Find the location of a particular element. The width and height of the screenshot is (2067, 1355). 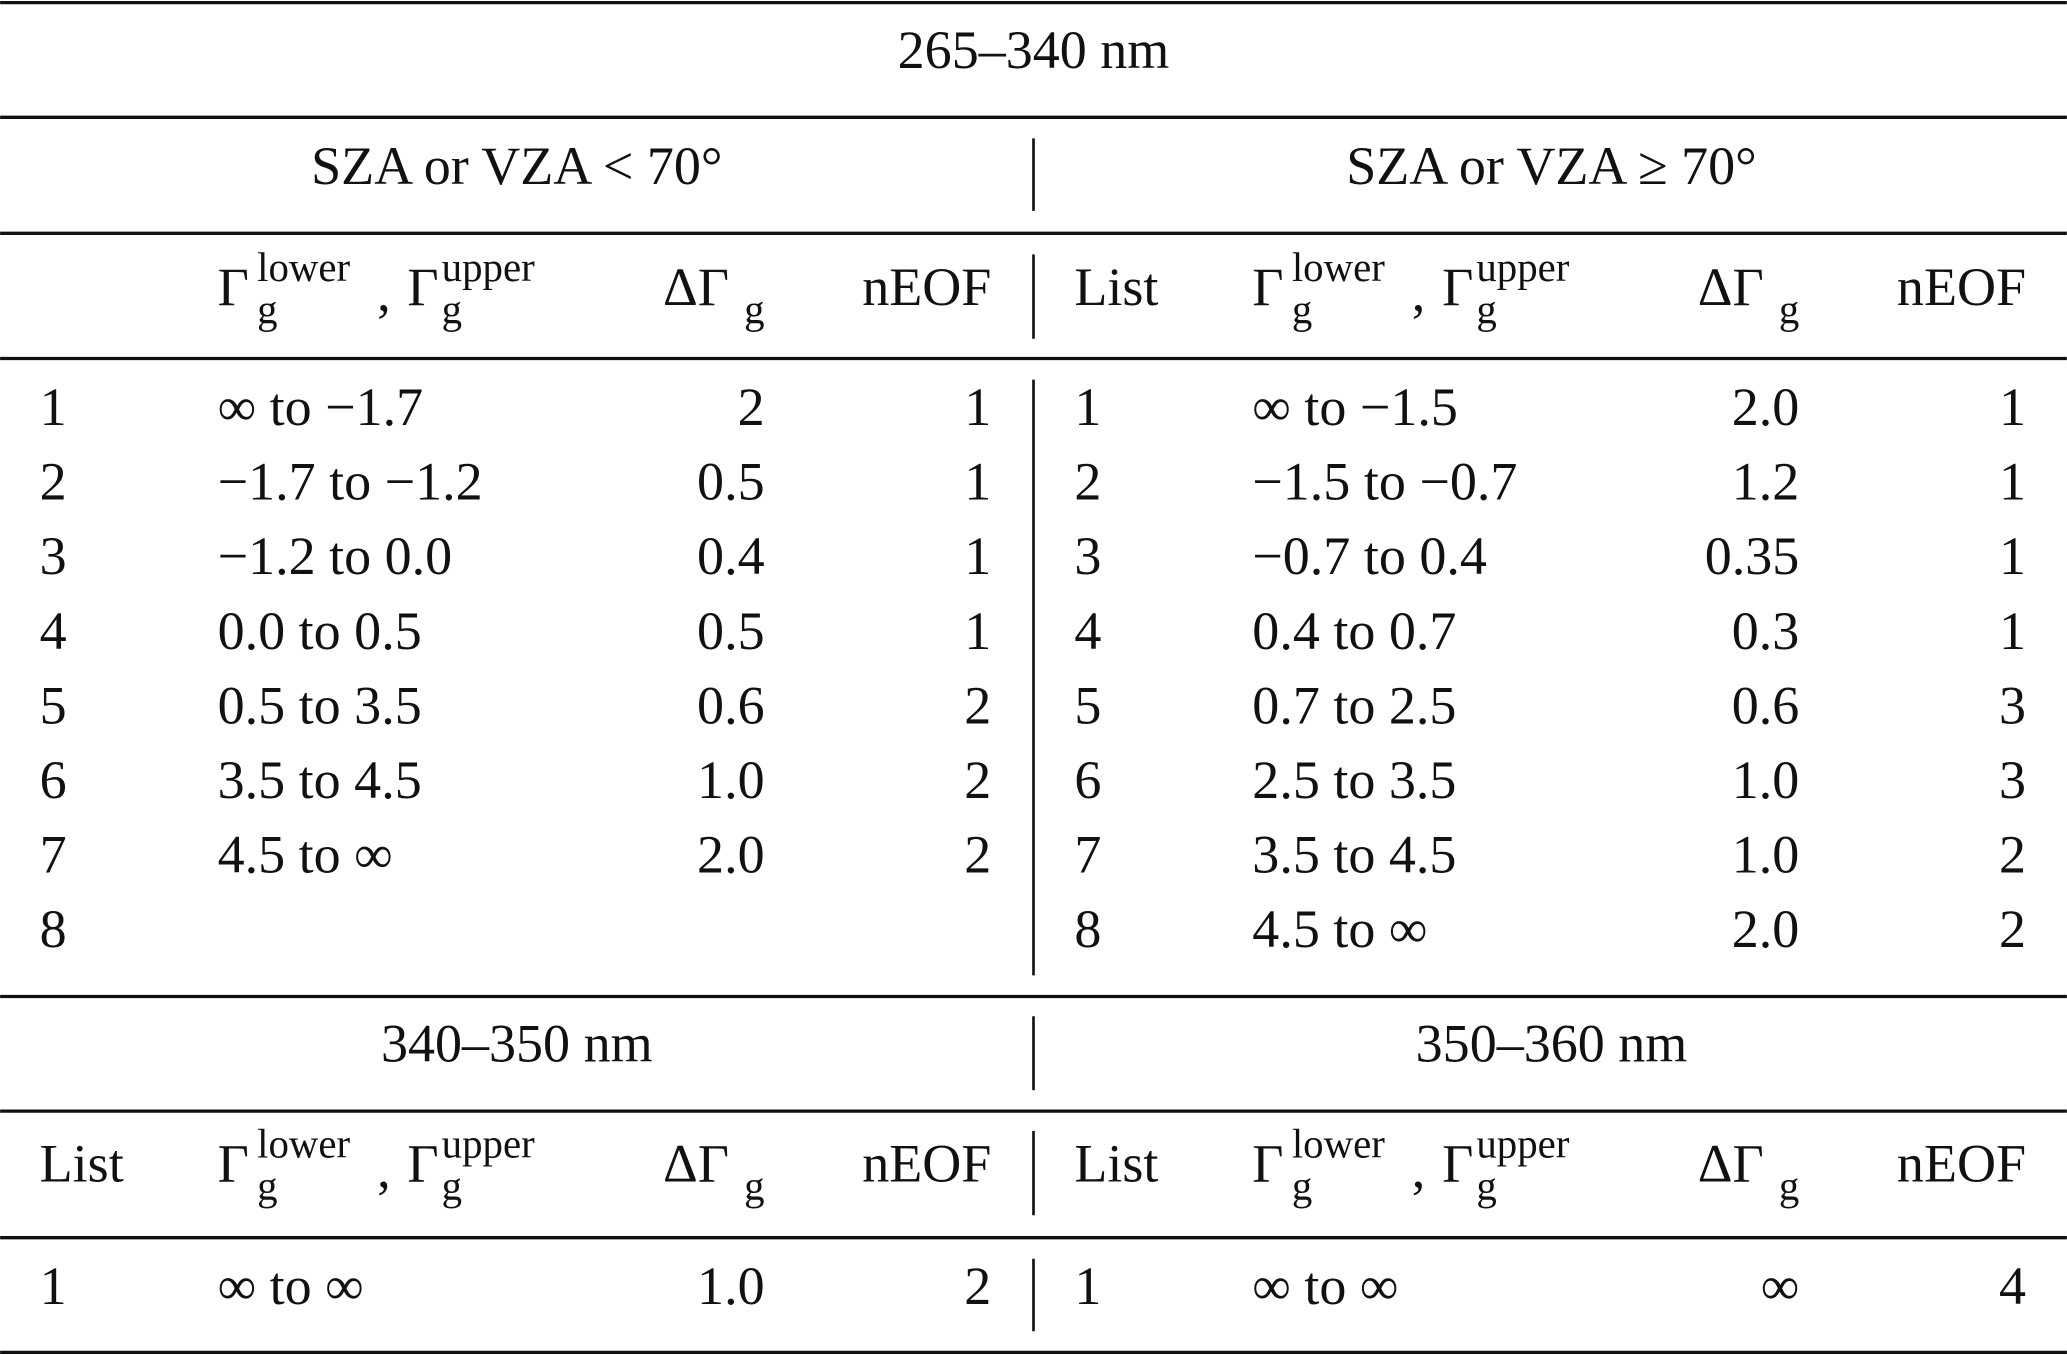

panel-heading: 350–360 nm is located at coordinates (1552, 1044).